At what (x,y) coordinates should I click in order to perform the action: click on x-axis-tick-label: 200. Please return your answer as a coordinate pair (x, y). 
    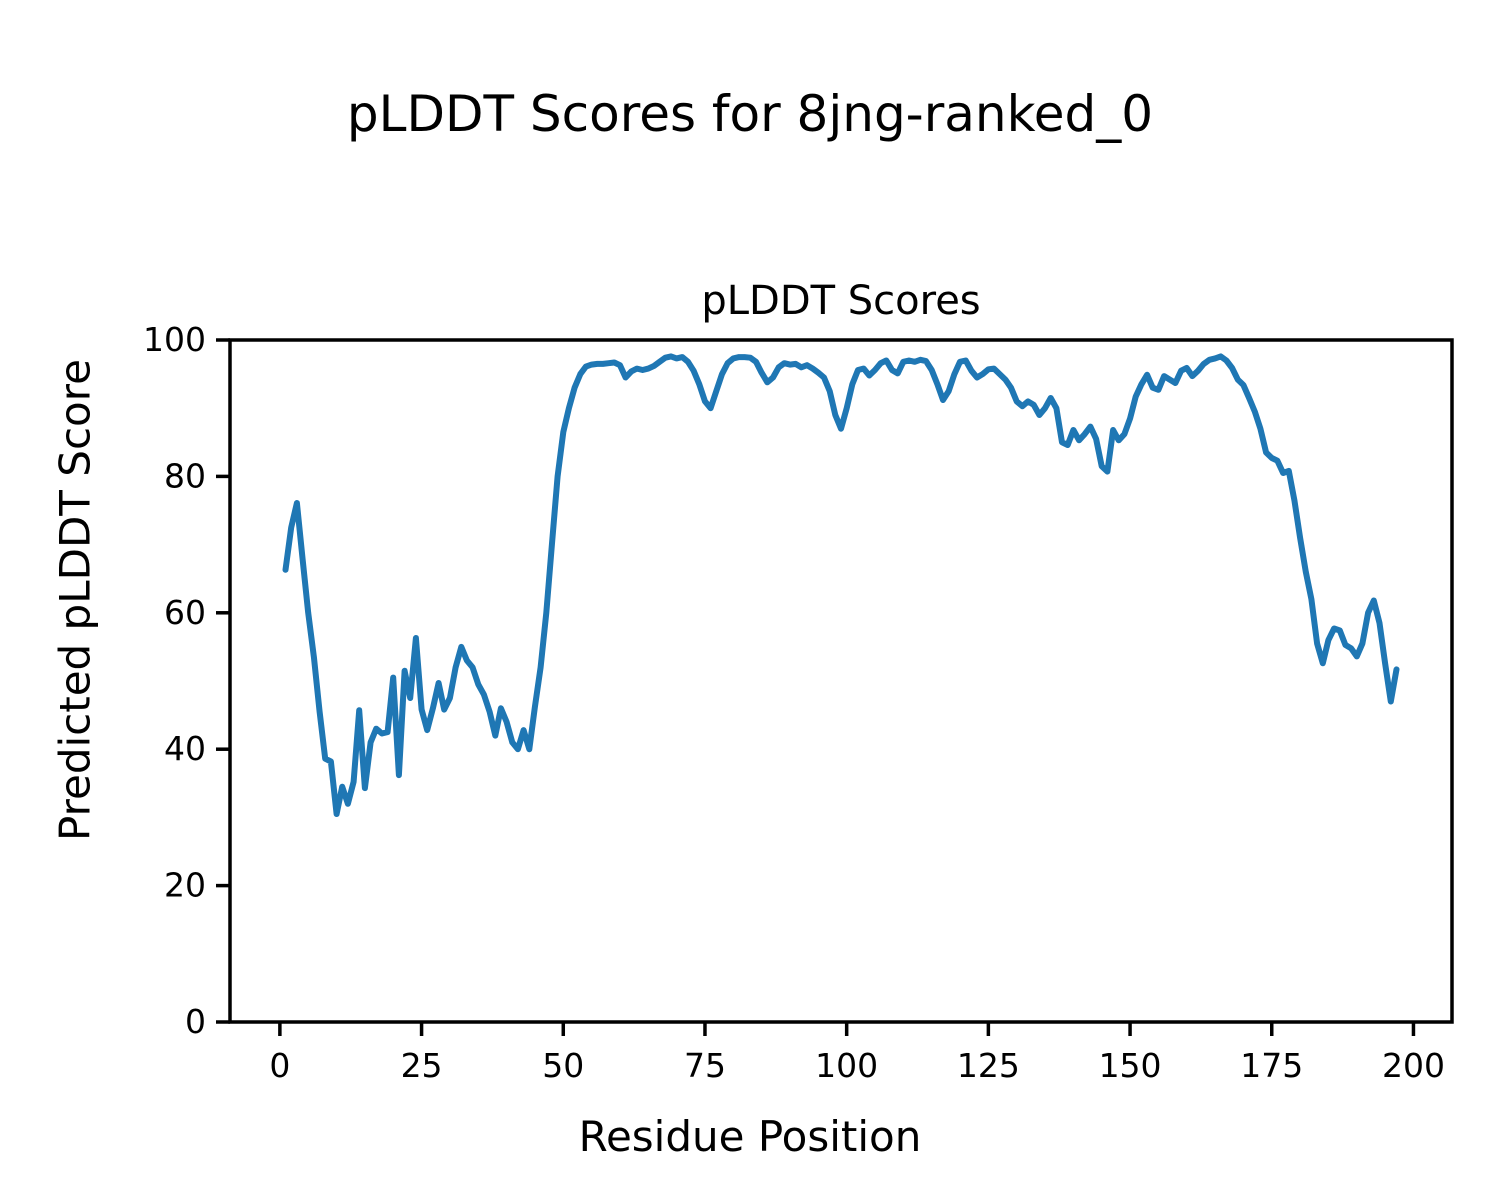
    Looking at the image, I should click on (1413, 1065).